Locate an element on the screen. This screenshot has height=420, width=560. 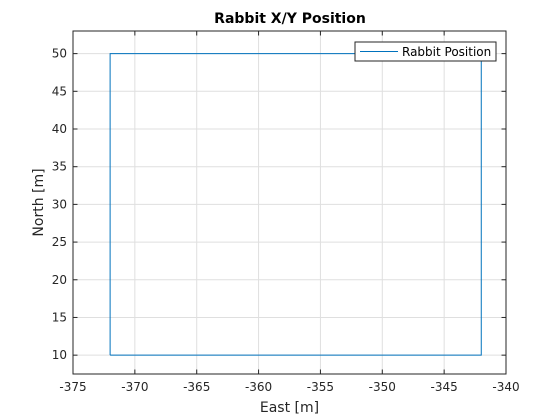
x-tick-label: -360 is located at coordinates (258, 387).